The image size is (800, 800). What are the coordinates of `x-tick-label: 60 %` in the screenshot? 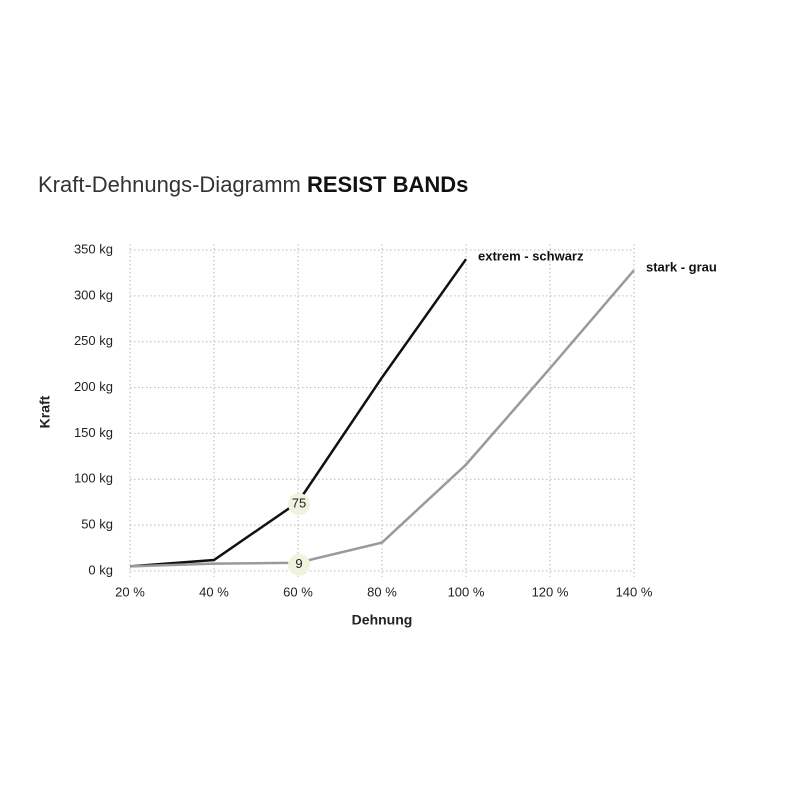 It's located at (298, 591).